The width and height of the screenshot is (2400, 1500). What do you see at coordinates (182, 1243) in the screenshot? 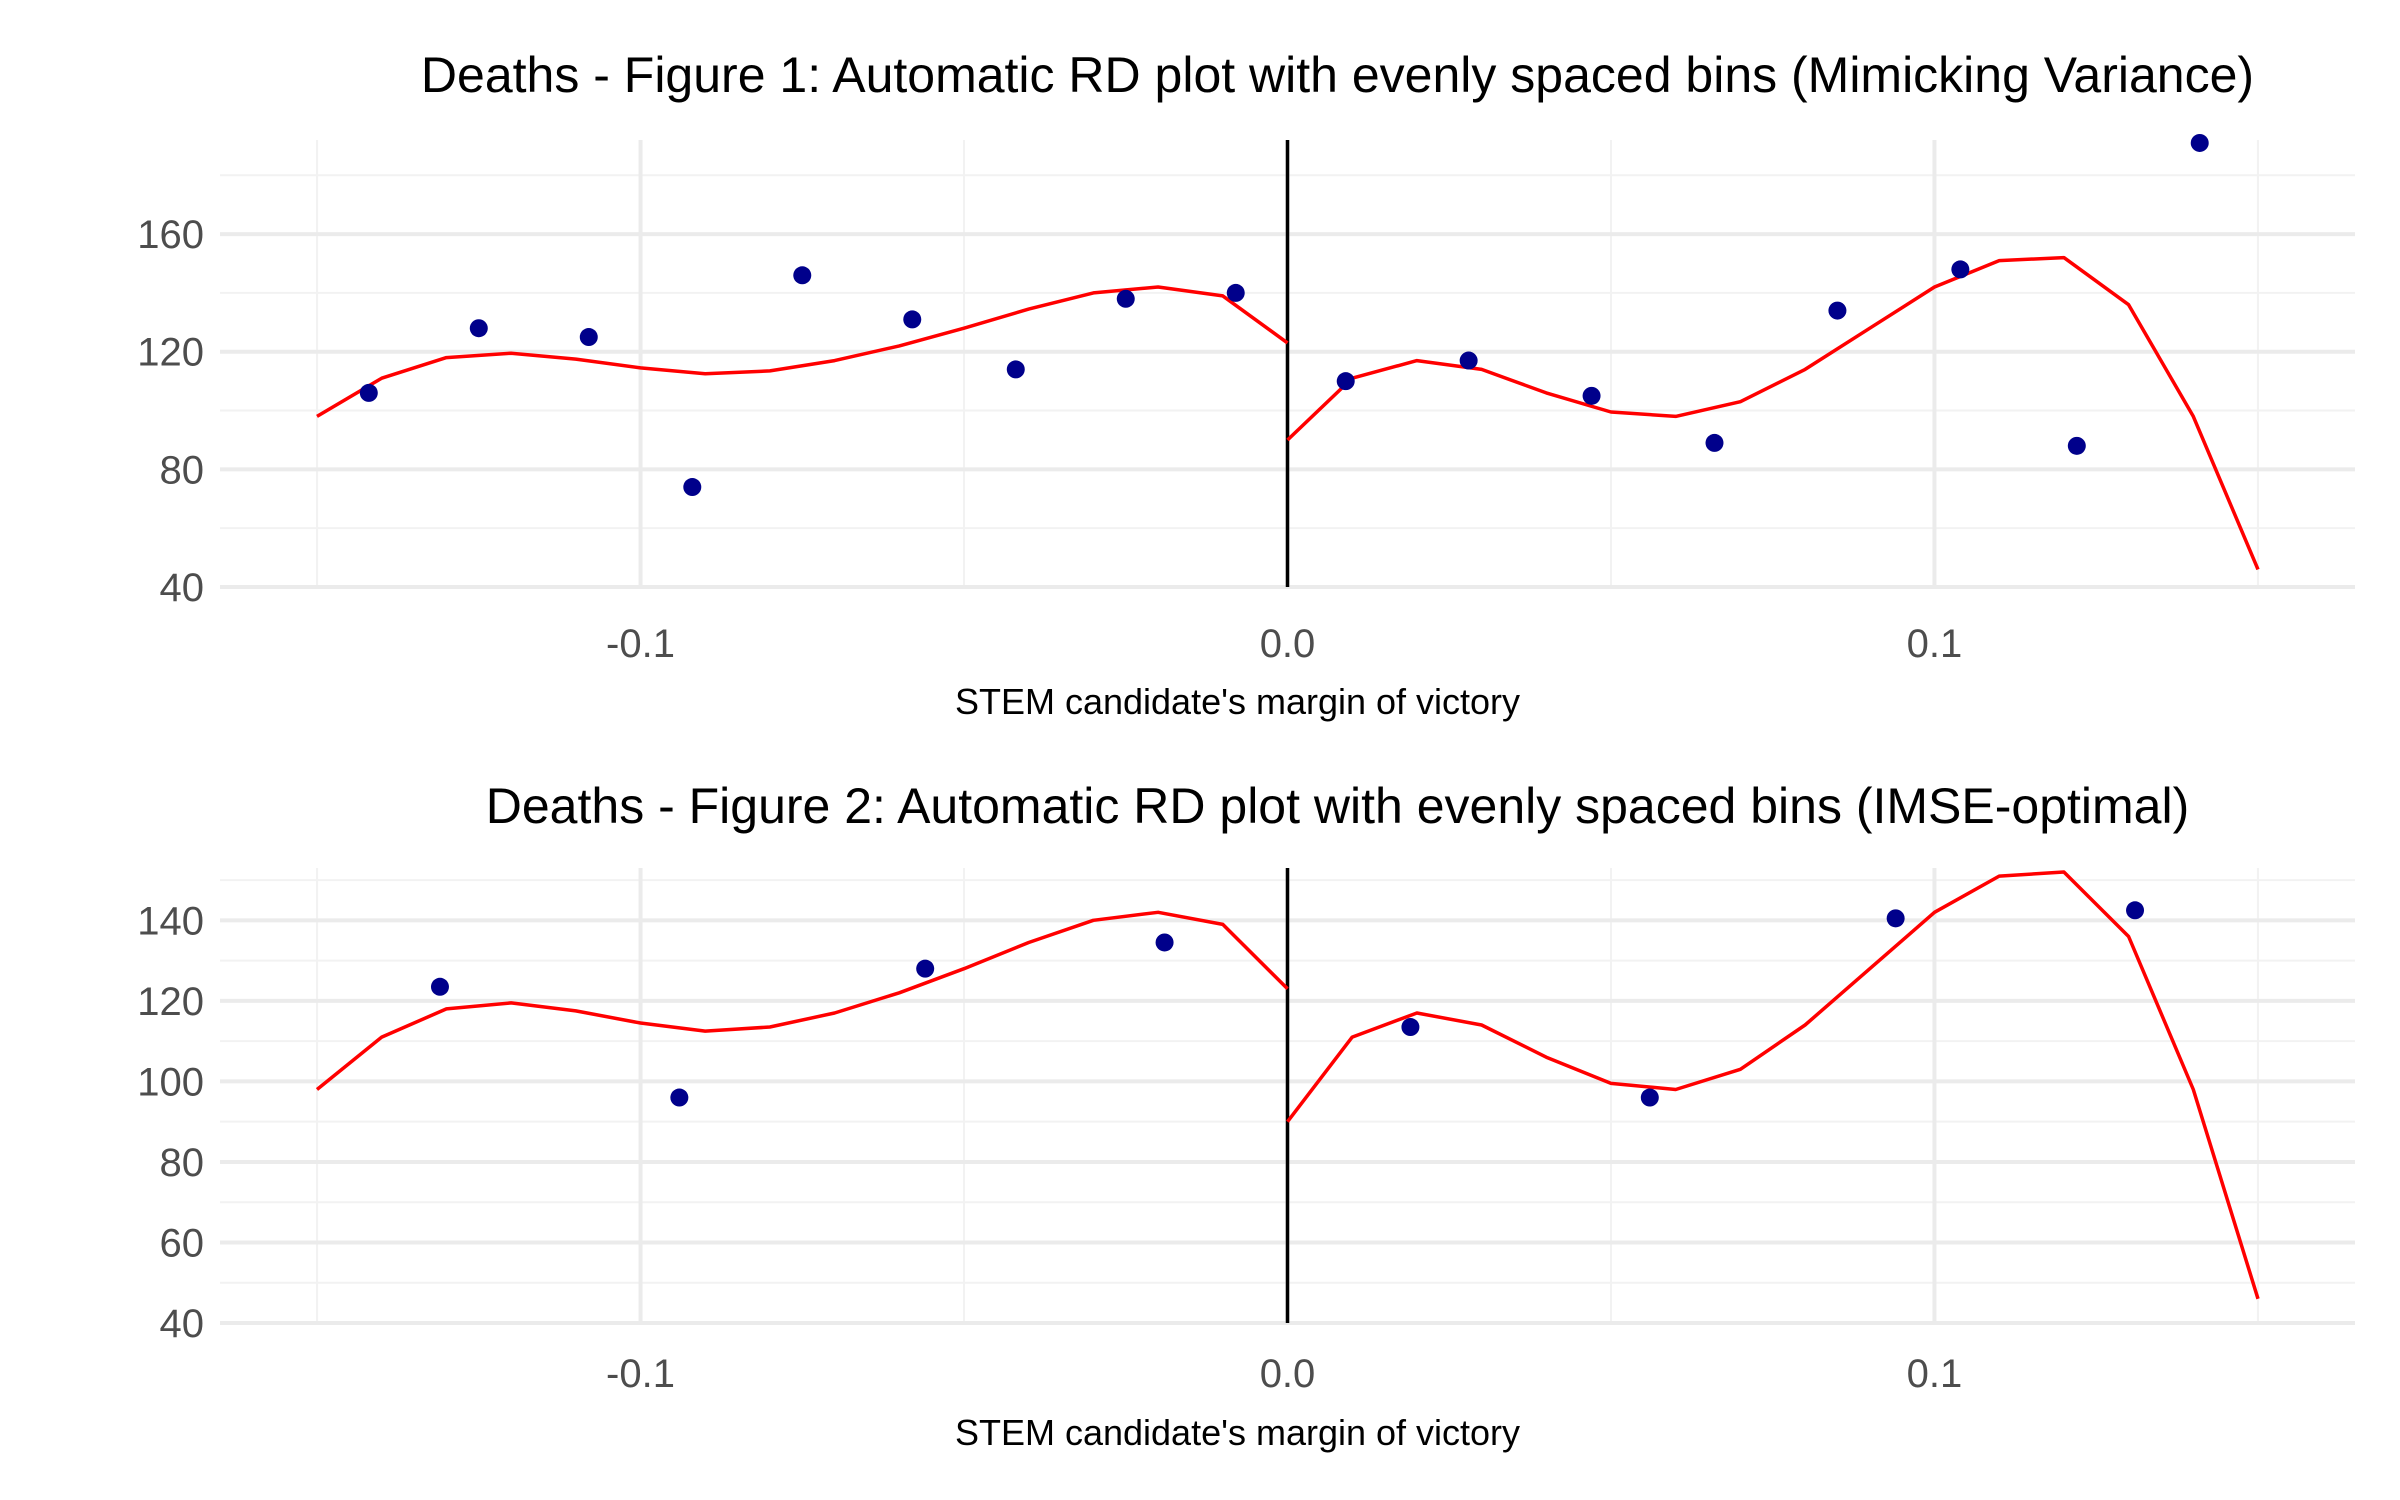
I see `y-tick-label: 60` at bounding box center [182, 1243].